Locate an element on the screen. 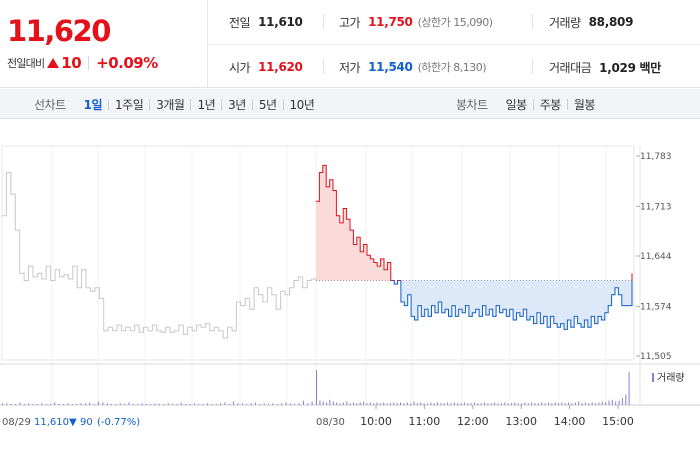 This screenshot has height=450, width=700. candle-chart-tabs: 봉차트 일봉 주봉 월봉 is located at coordinates (528, 104).